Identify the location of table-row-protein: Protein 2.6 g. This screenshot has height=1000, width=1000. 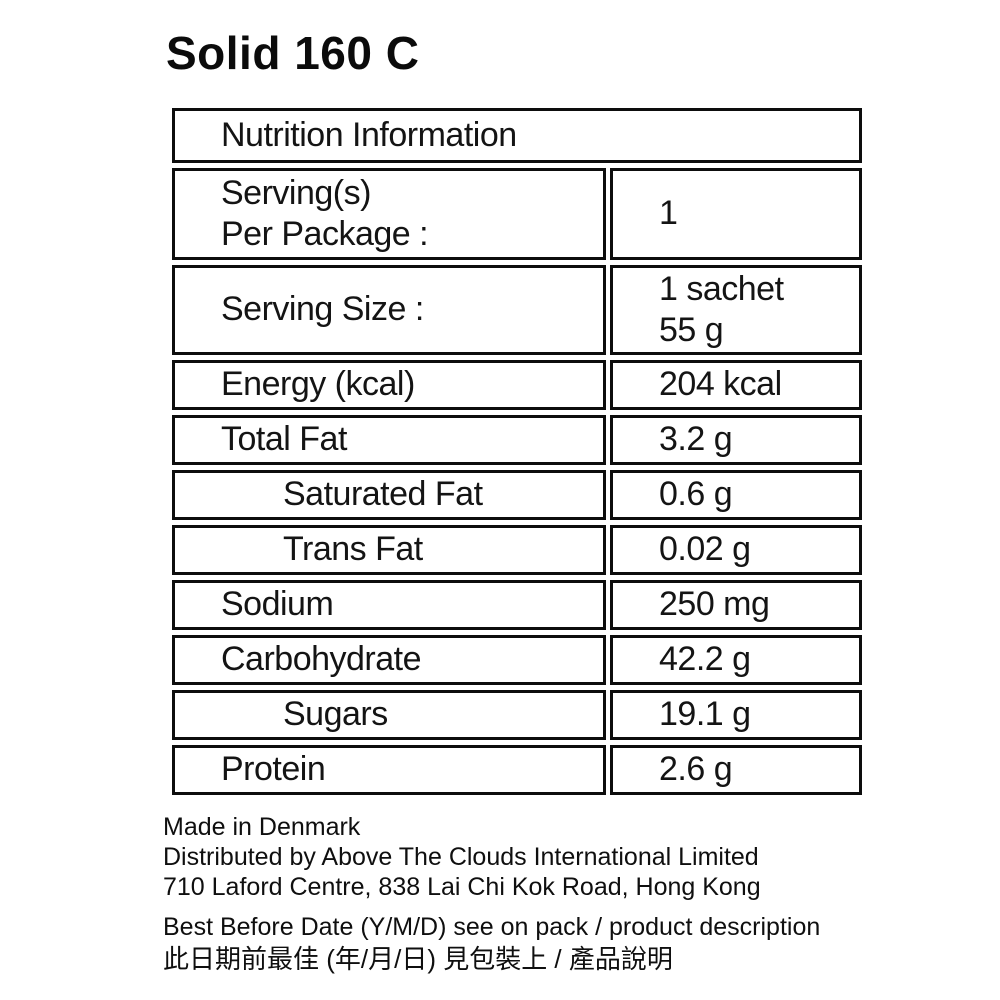
(517, 770).